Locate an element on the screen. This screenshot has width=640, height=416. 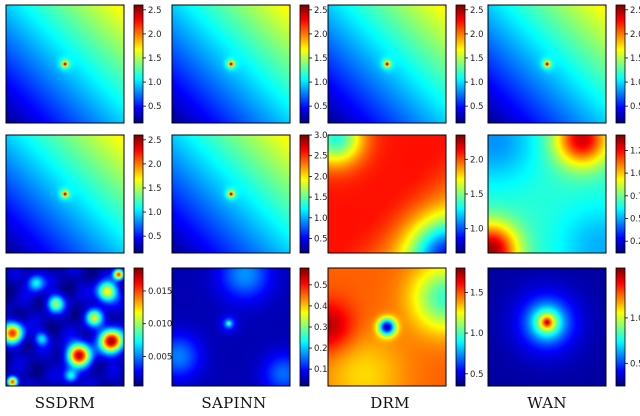
colorbar-tick-label: 0.25 is located at coordinates (635, 242).